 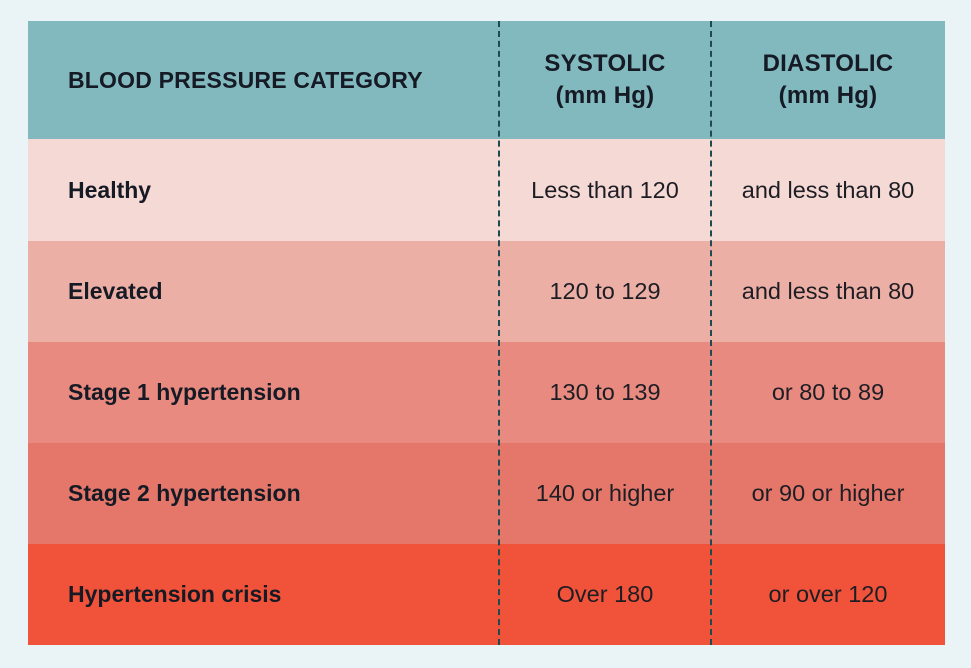 I want to click on header-systolic-cell: SYSTOLIC (mm Hg), so click(x=605, y=80).